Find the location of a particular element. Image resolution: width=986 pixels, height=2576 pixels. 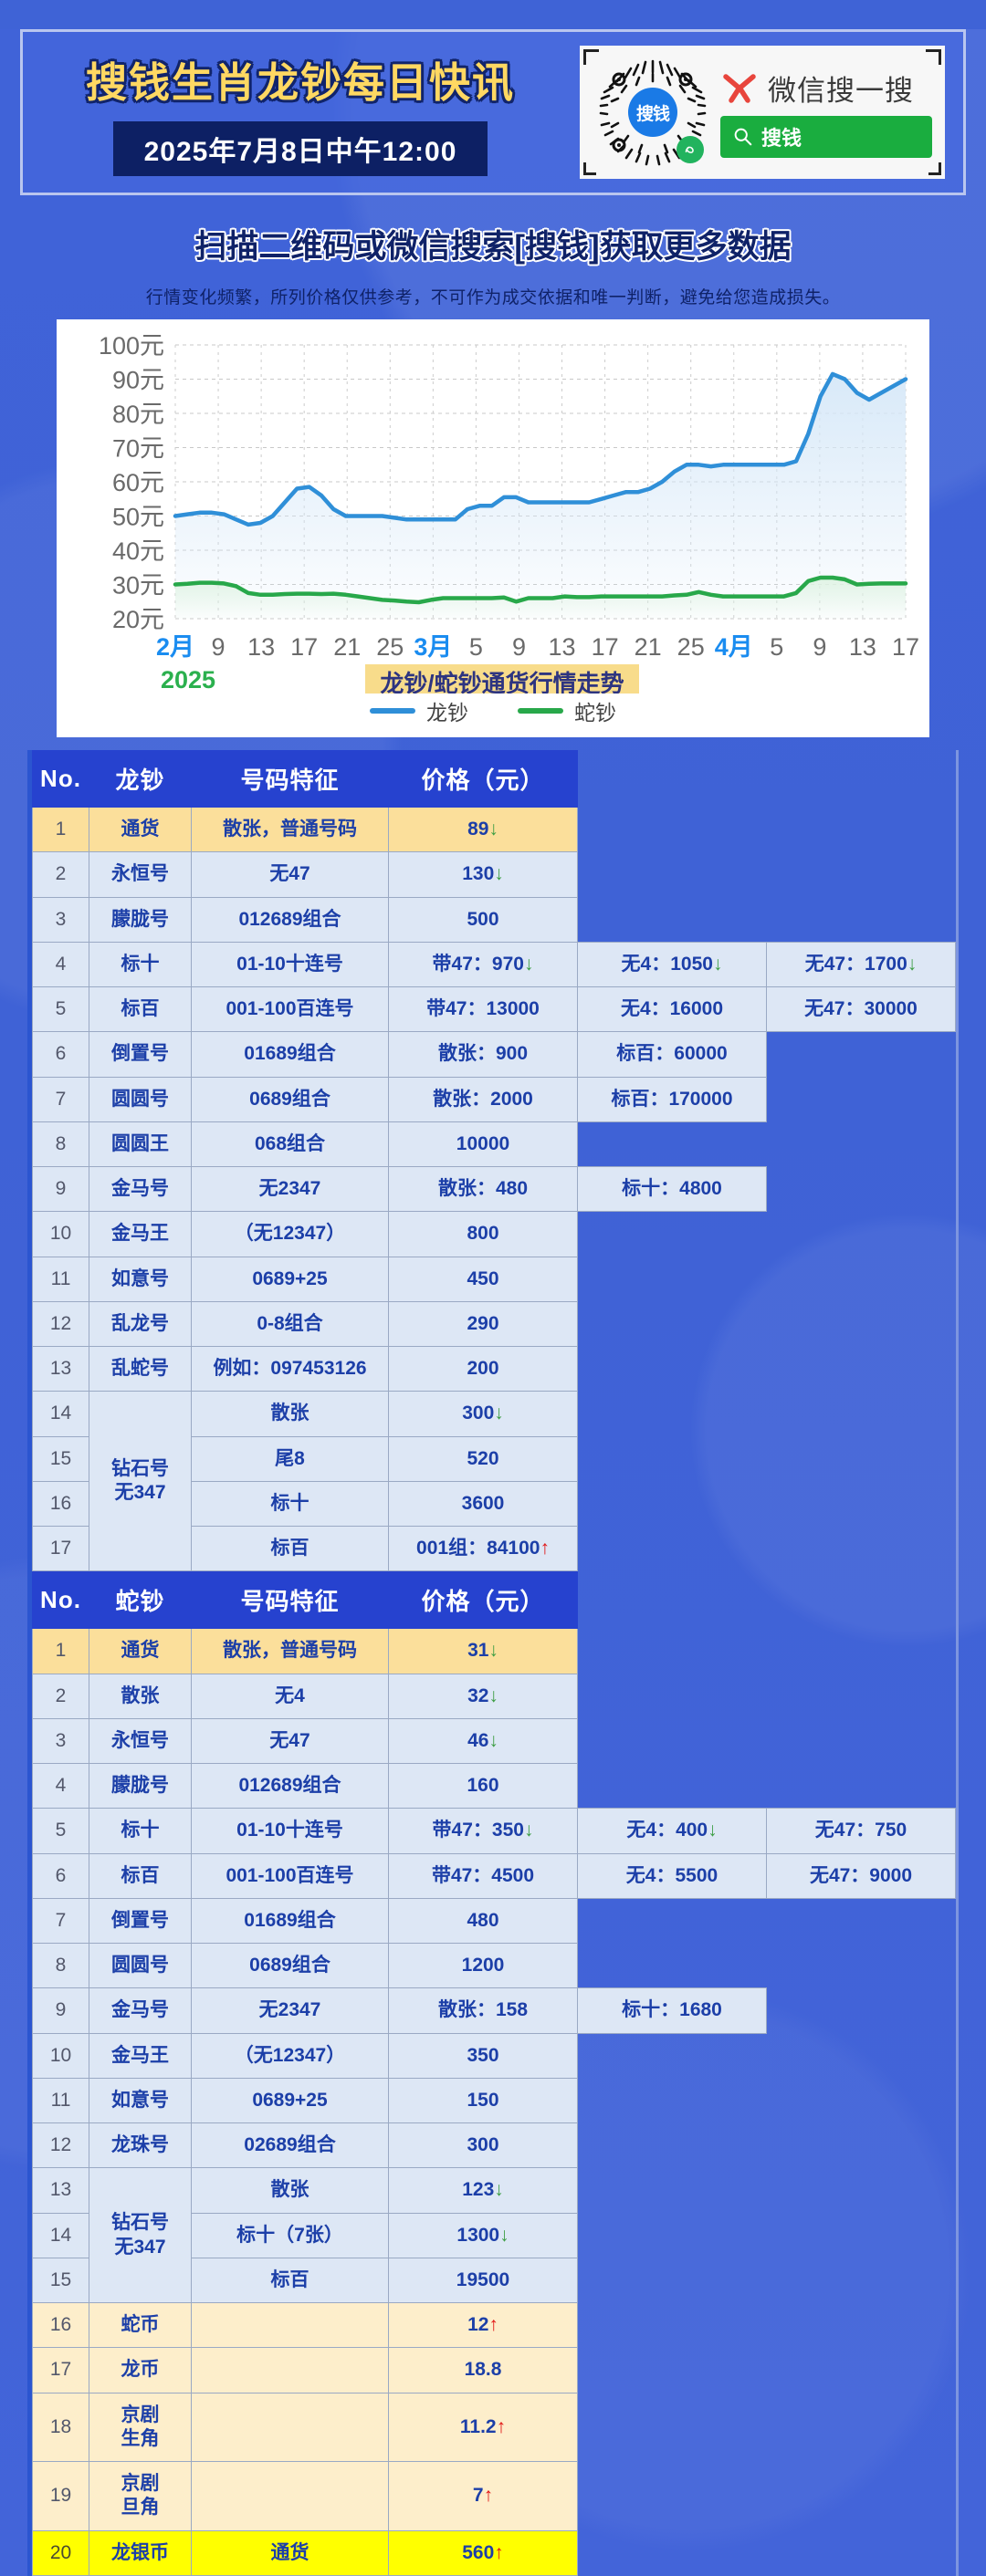

wechat-search-card: 搜钱 微信 is located at coordinates (762, 112).